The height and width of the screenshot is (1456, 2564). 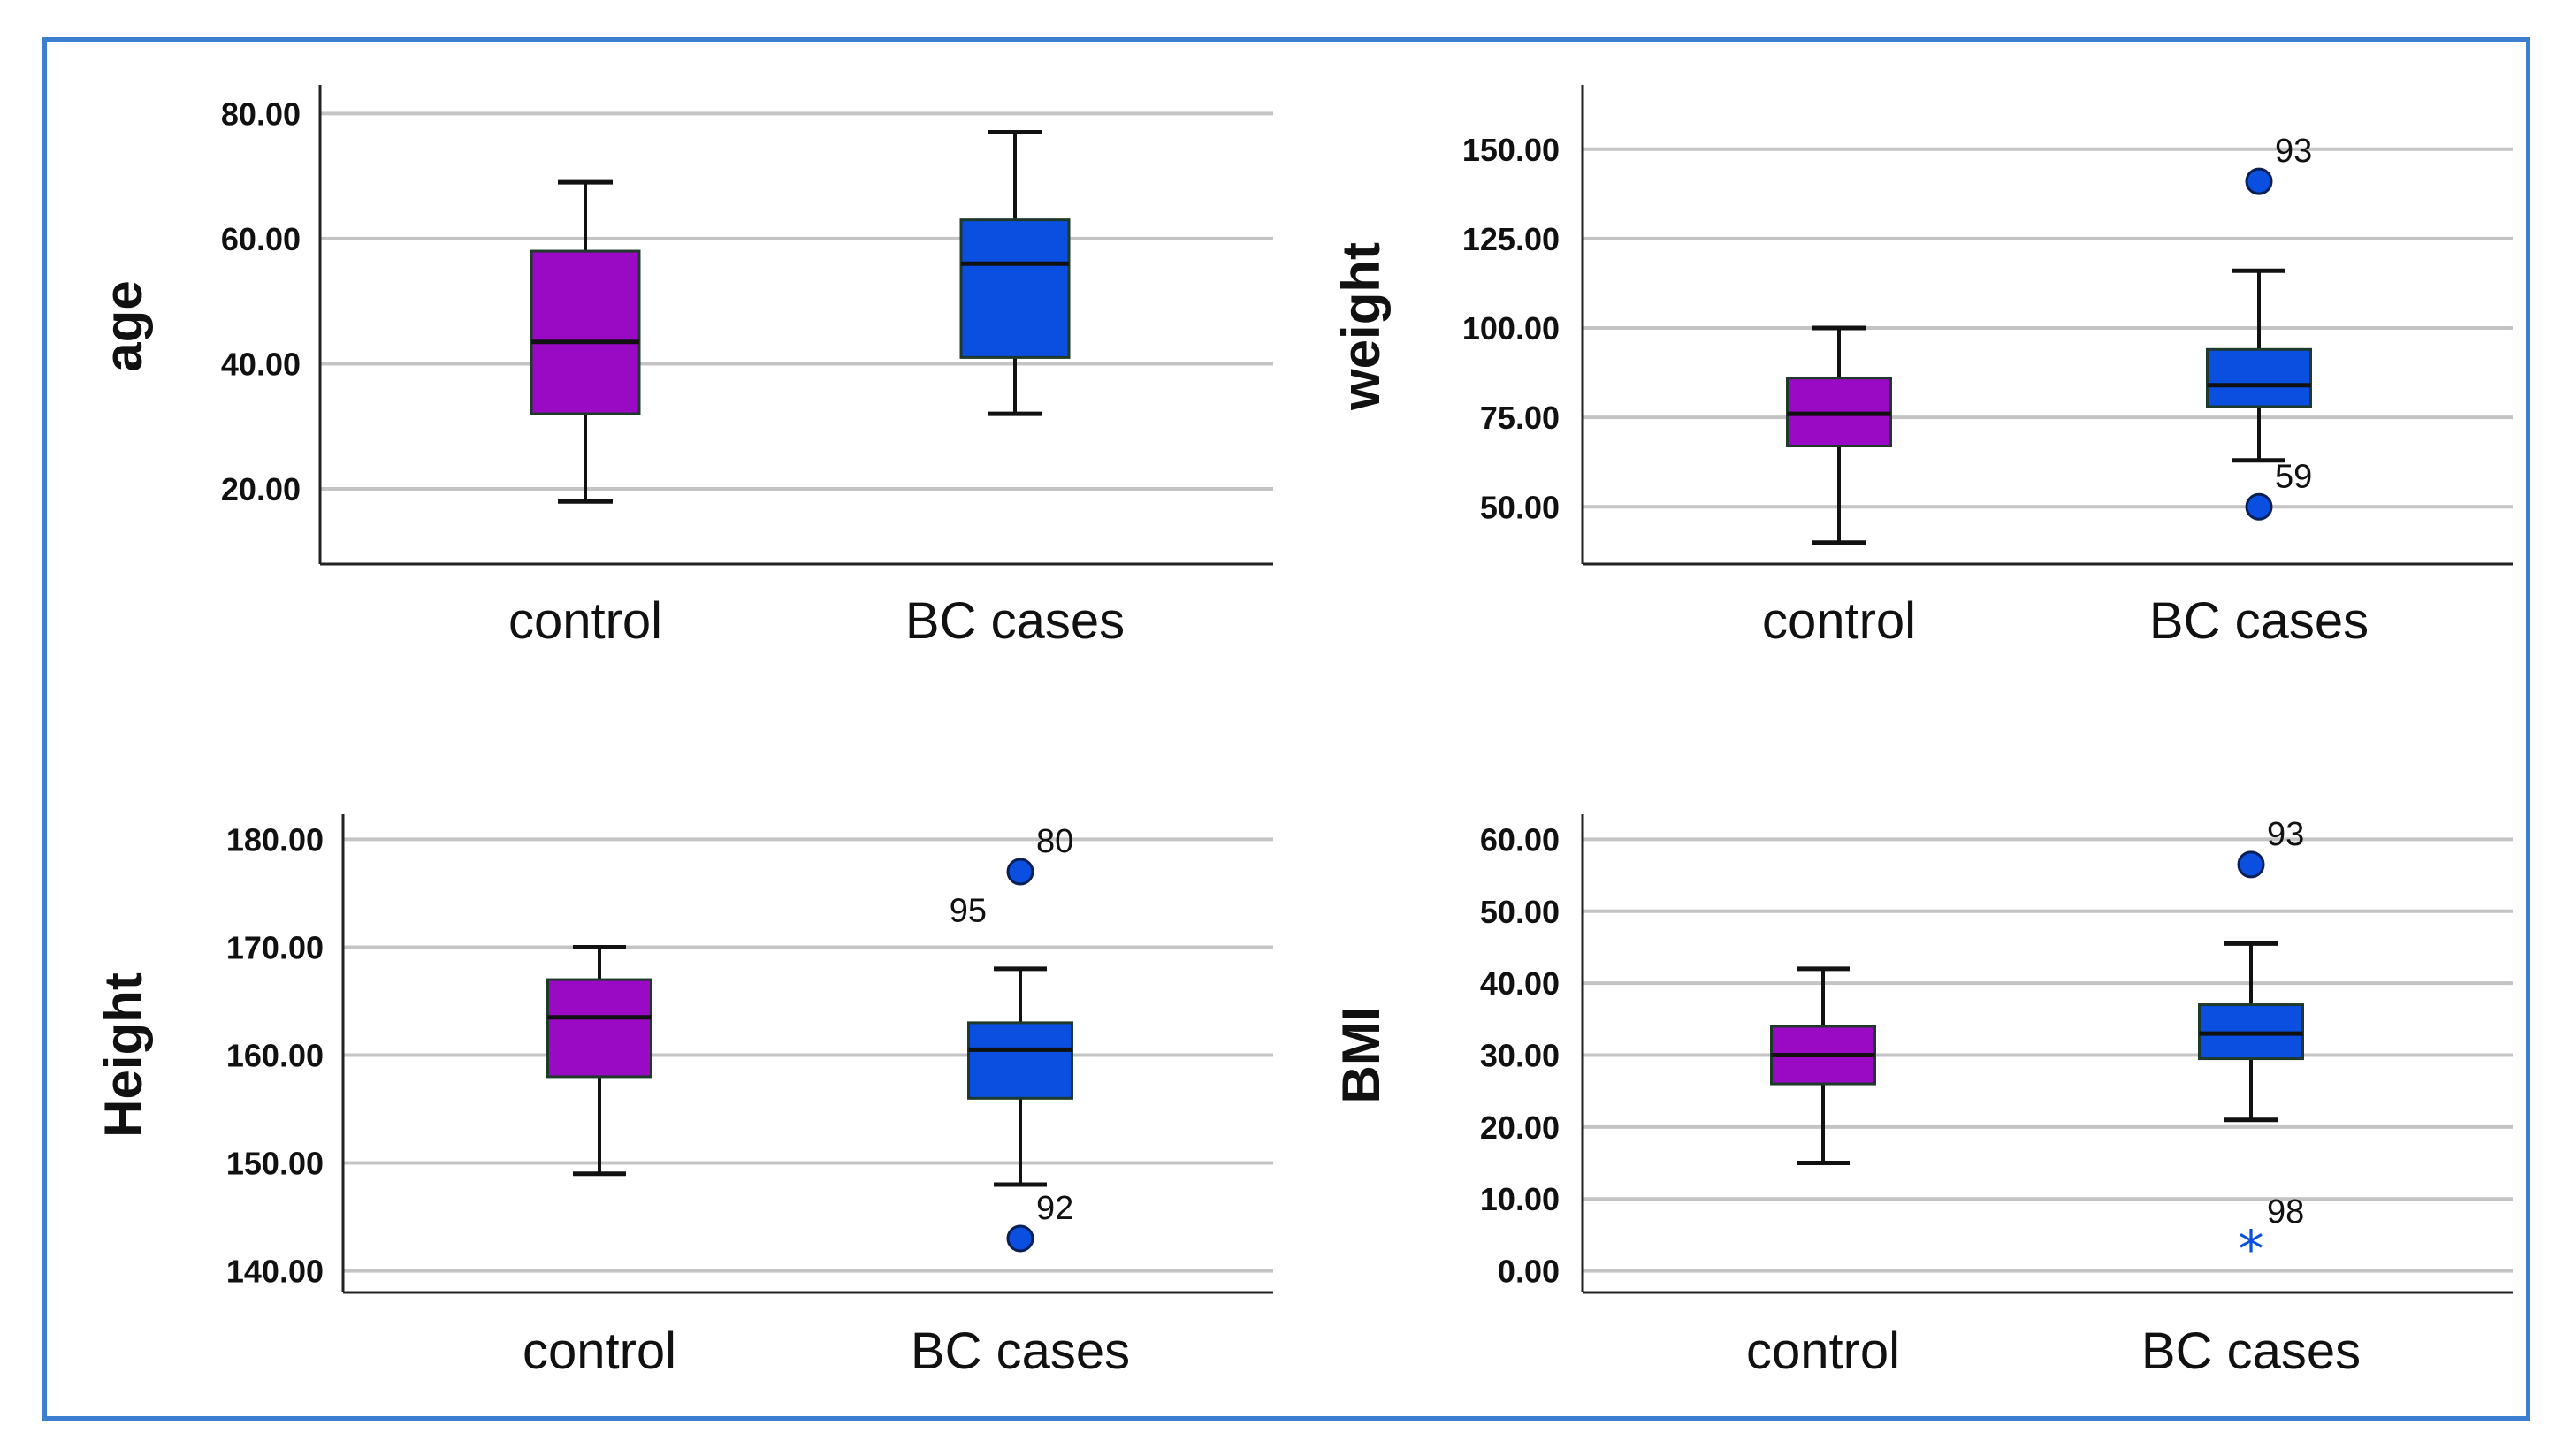 What do you see at coordinates (123, 325) in the screenshot?
I see `y-axis-label: age` at bounding box center [123, 325].